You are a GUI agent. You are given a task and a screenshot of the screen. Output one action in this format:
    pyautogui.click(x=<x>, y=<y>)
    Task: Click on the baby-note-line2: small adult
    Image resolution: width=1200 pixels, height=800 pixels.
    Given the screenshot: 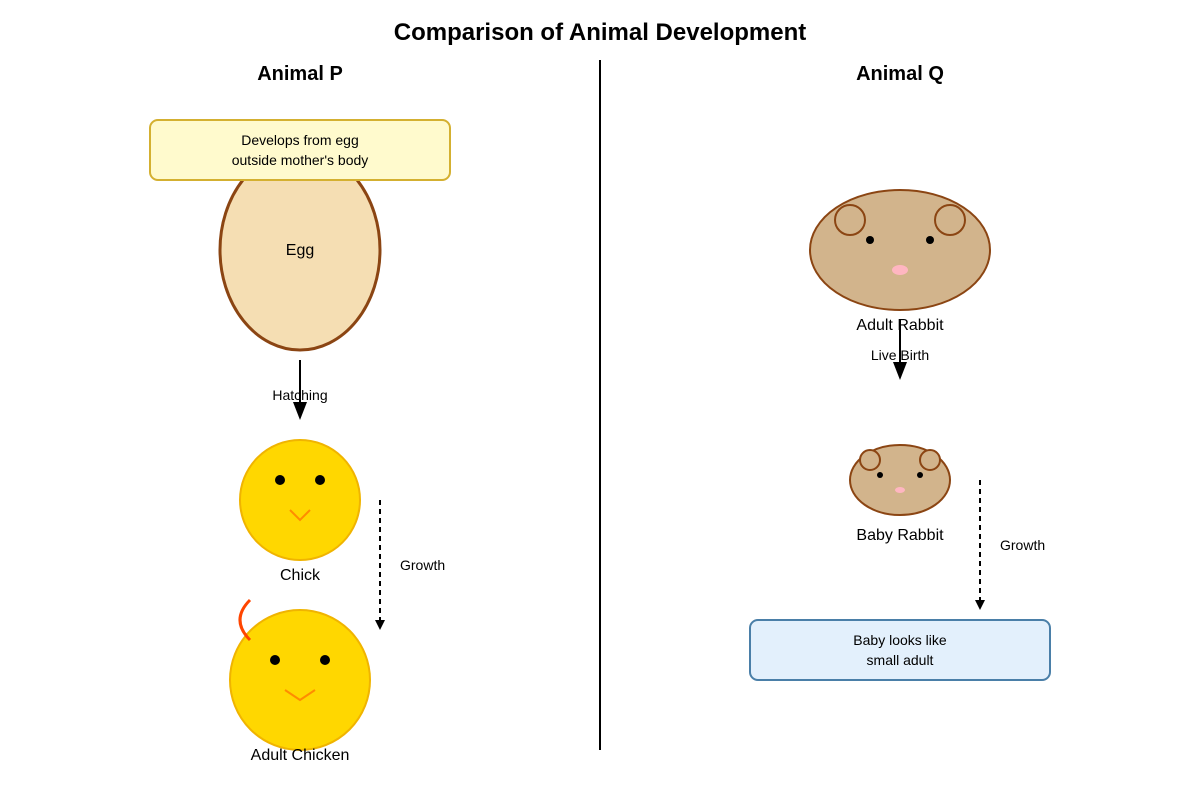 What is the action you would take?
    pyautogui.click(x=900, y=660)
    